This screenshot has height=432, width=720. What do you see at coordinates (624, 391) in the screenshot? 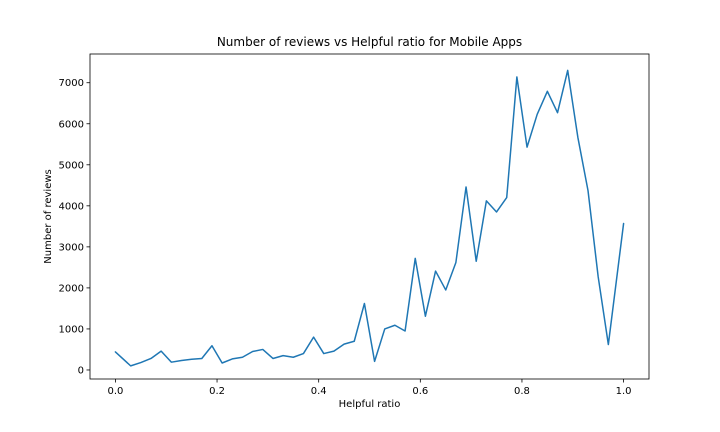
I see `x-tick-label: 1.0` at bounding box center [624, 391].